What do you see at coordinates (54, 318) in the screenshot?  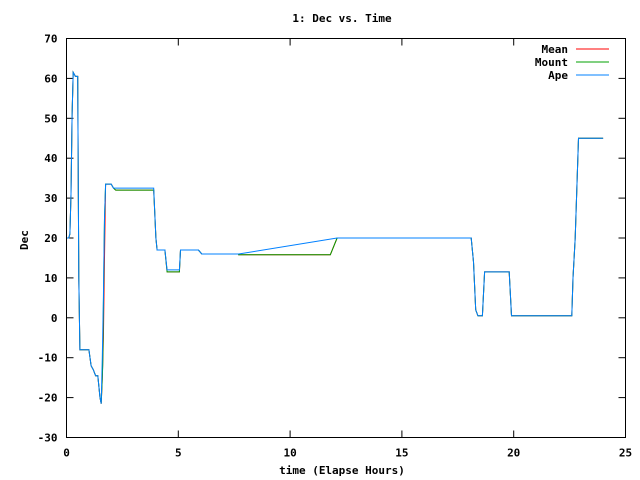 I see `y-tick-label: 0` at bounding box center [54, 318].